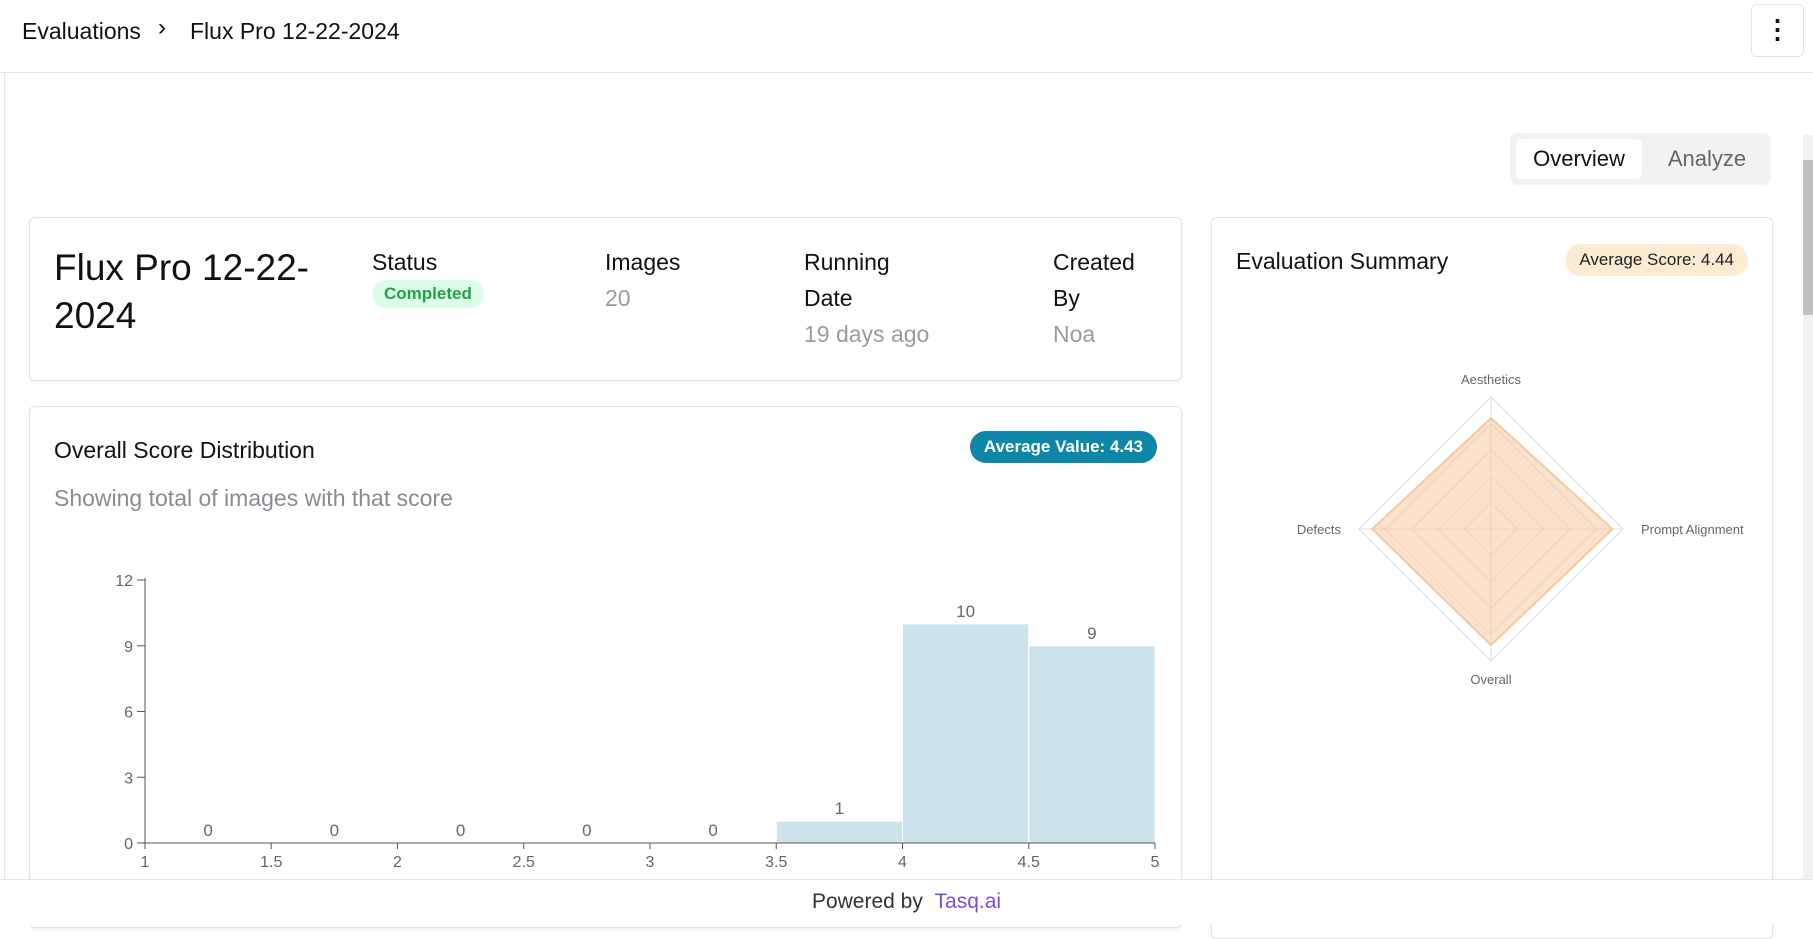  What do you see at coordinates (1029, 862) in the screenshot?
I see `x-tick-label: 4.5` at bounding box center [1029, 862].